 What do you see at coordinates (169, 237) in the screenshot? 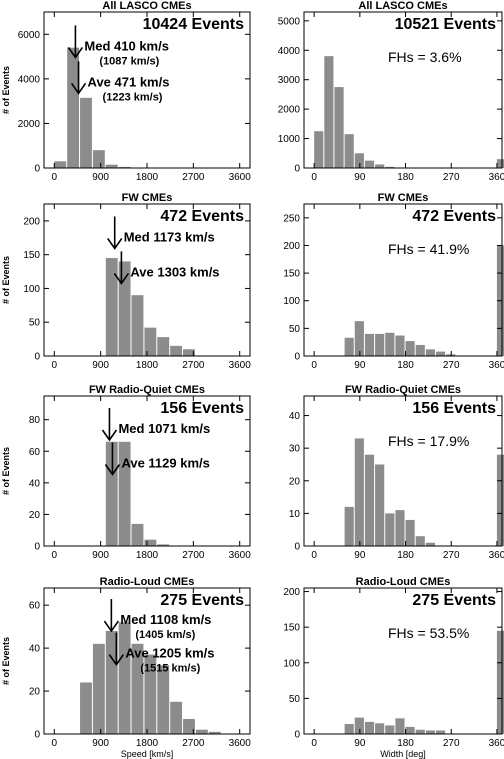
I see `median-label: Med 1173 km/s` at bounding box center [169, 237].